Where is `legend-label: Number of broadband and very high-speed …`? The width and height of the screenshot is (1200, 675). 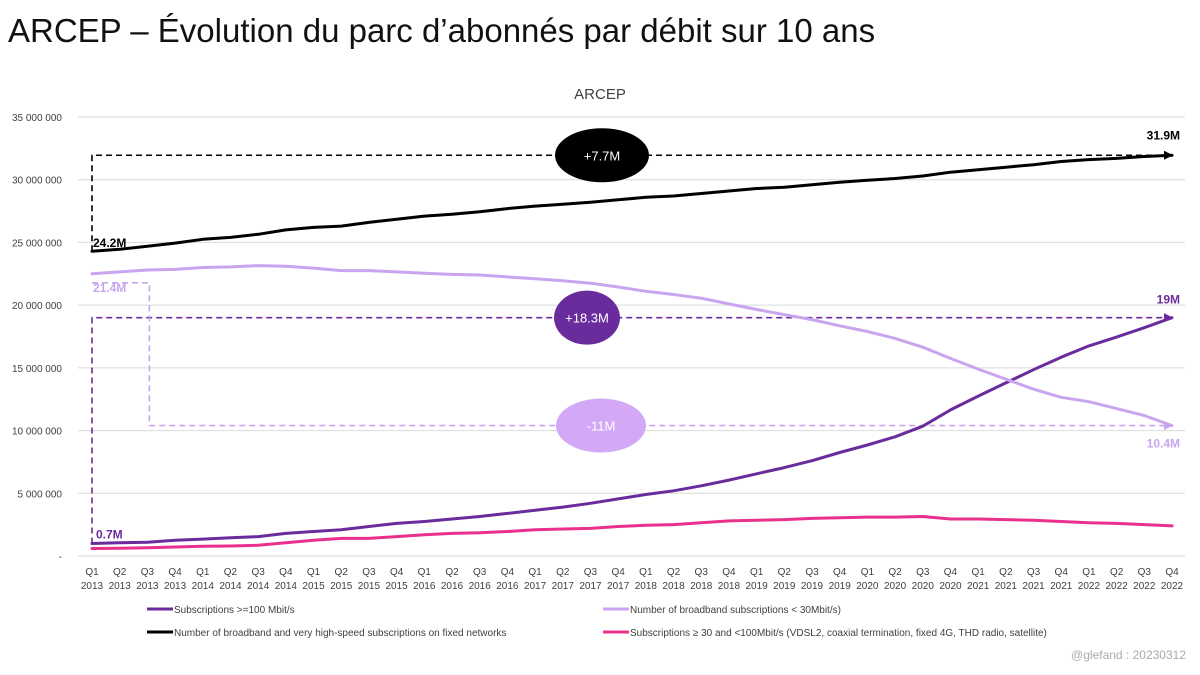 legend-label: Number of broadband and very high-speed … is located at coordinates (340, 633).